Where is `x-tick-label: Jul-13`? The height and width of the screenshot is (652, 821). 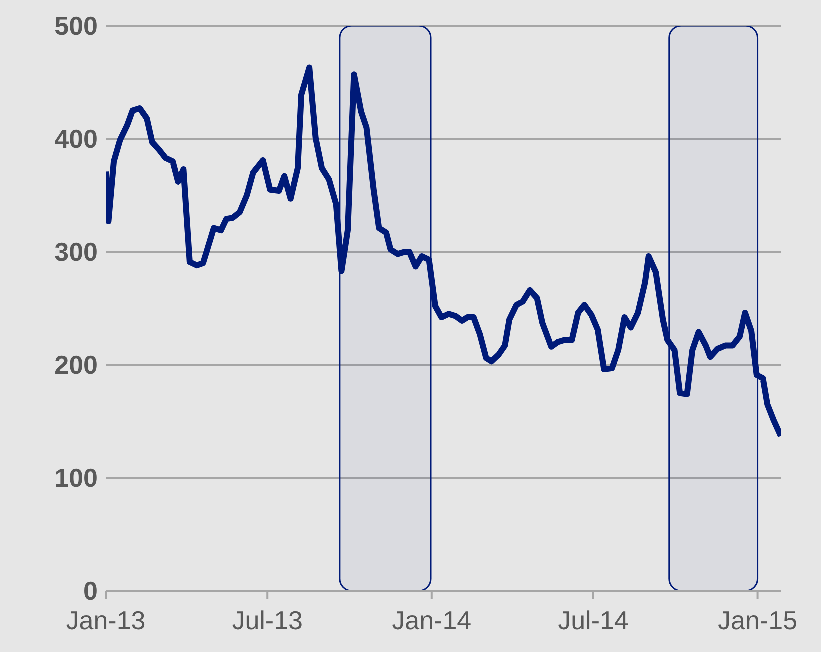 x-tick-label: Jul-13 is located at coordinates (268, 620).